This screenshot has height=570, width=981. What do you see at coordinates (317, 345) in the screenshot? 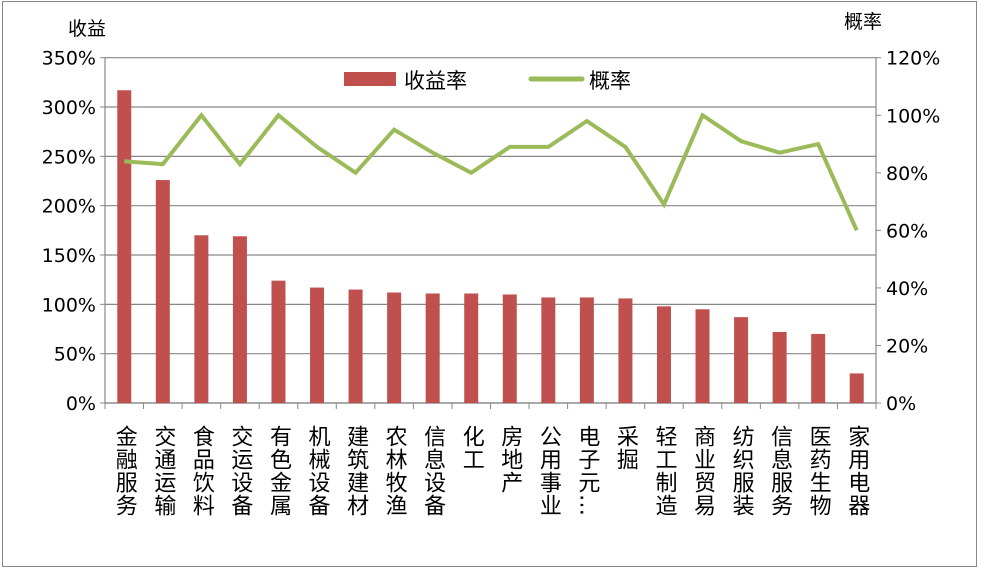
I see `bar-机械设备` at bounding box center [317, 345].